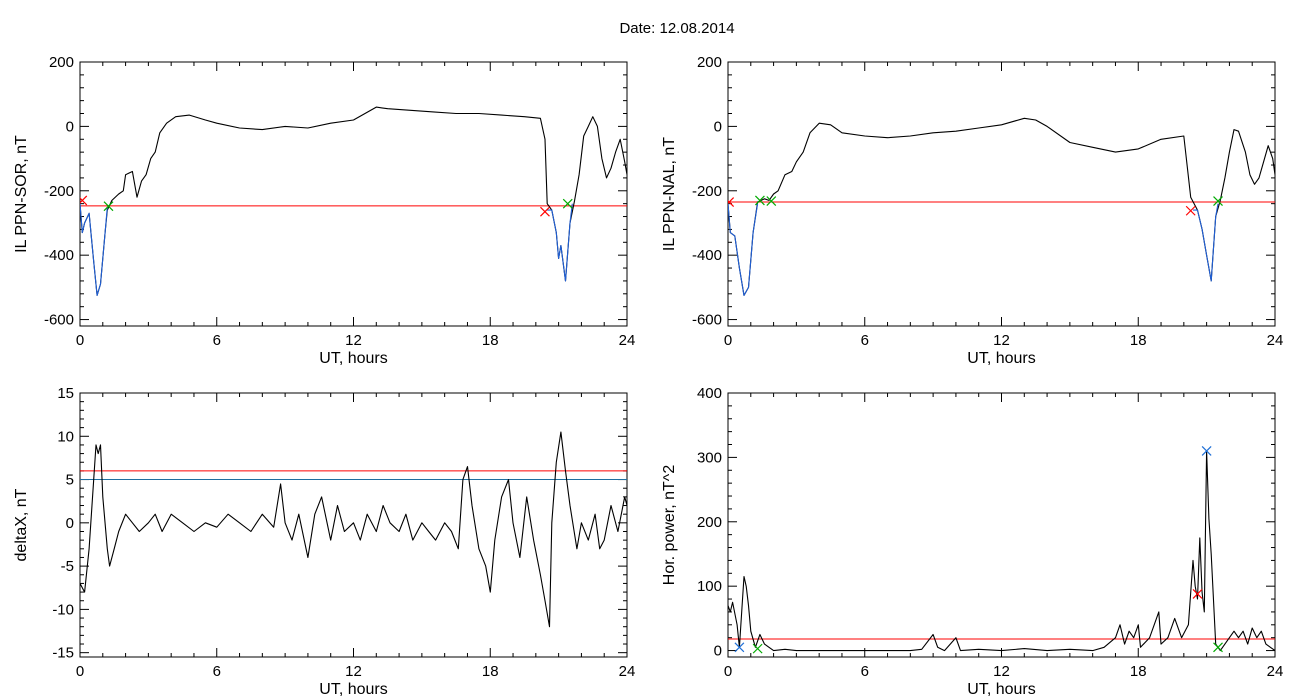 This screenshot has height=700, width=1300. What do you see at coordinates (669, 525) in the screenshot?
I see `y-axis-label: Hor. power, nT^2` at bounding box center [669, 525].